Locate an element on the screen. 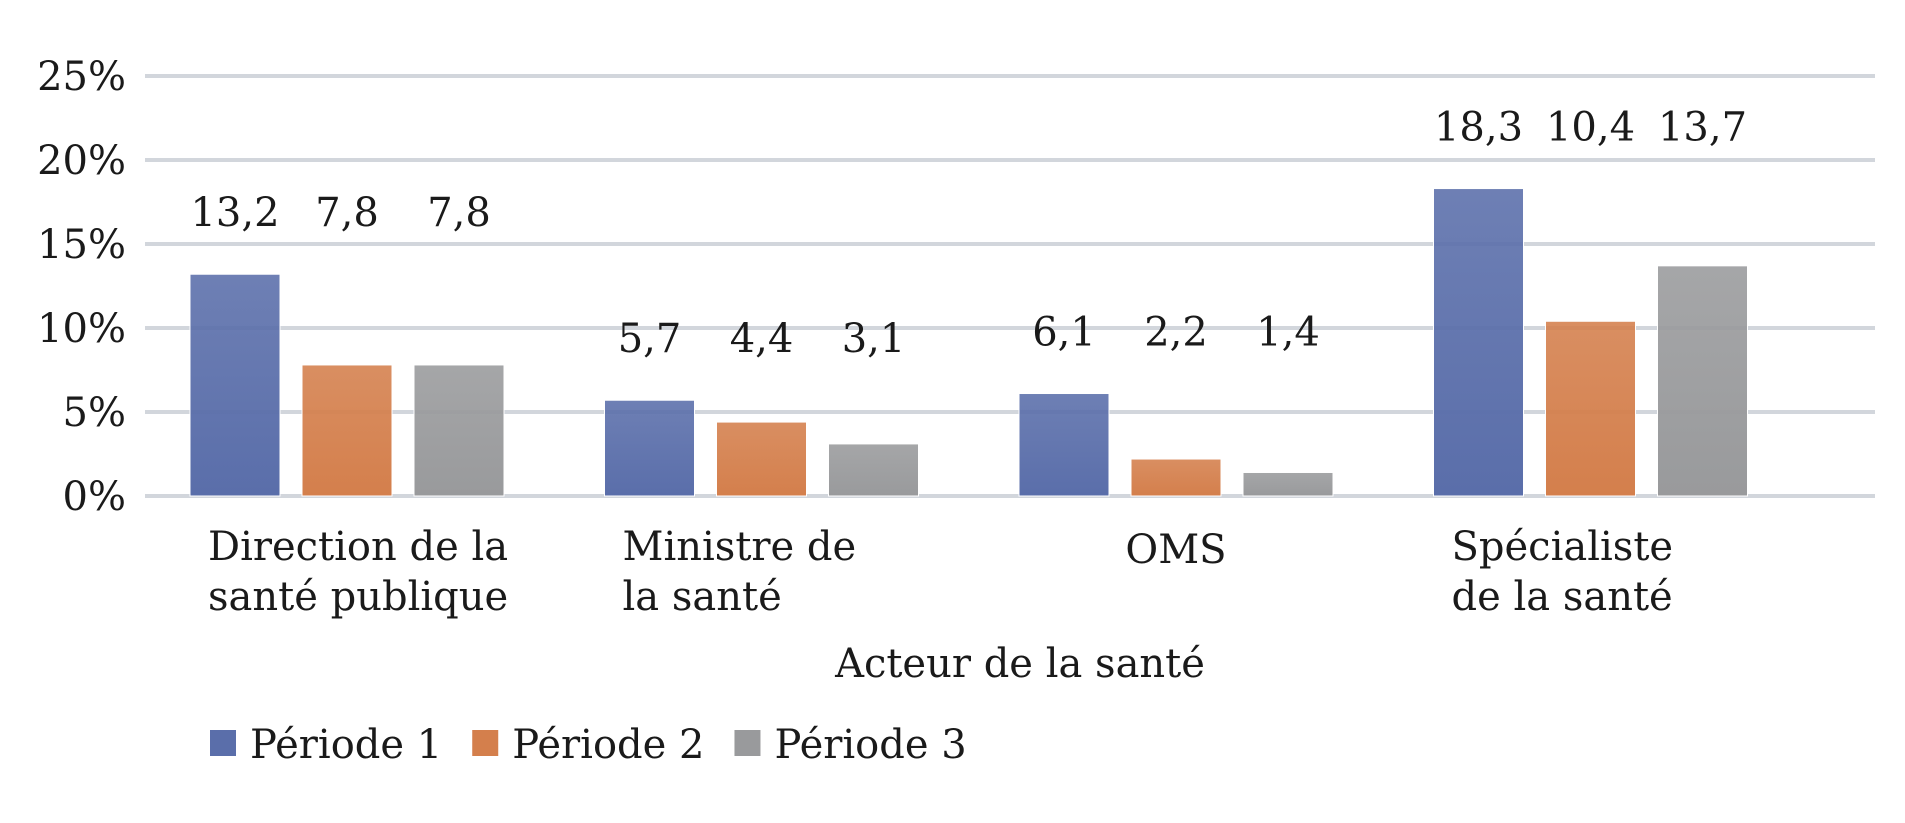  data-label: 4,4 is located at coordinates (762, 339).